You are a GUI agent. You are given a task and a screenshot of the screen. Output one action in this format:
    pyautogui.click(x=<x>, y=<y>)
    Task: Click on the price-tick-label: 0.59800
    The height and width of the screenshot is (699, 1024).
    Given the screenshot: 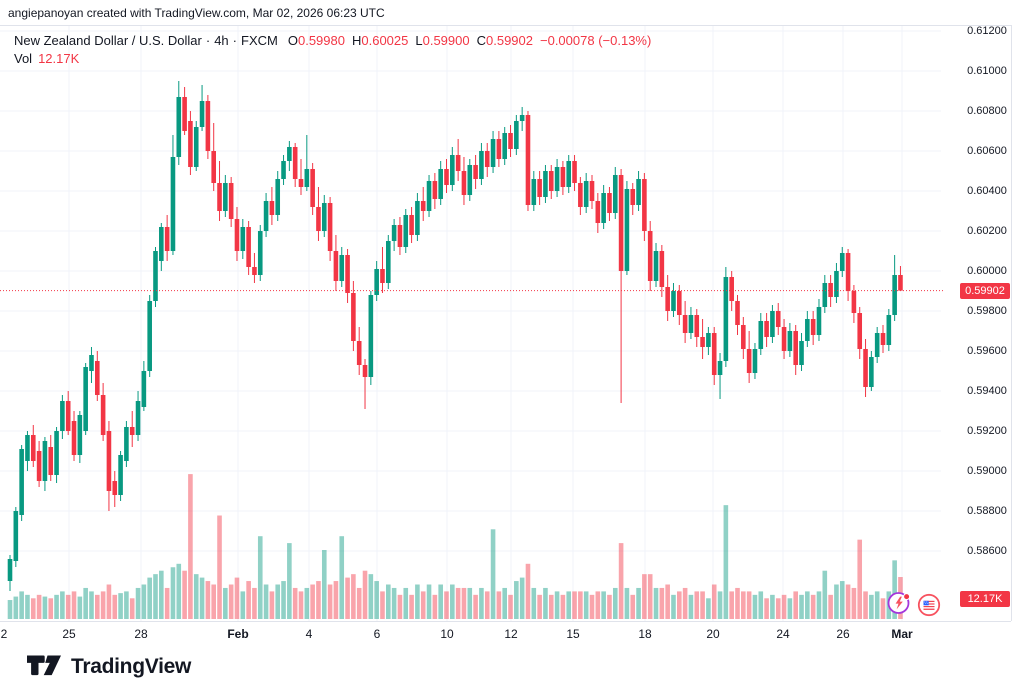 What is the action you would take?
    pyautogui.click(x=987, y=311)
    